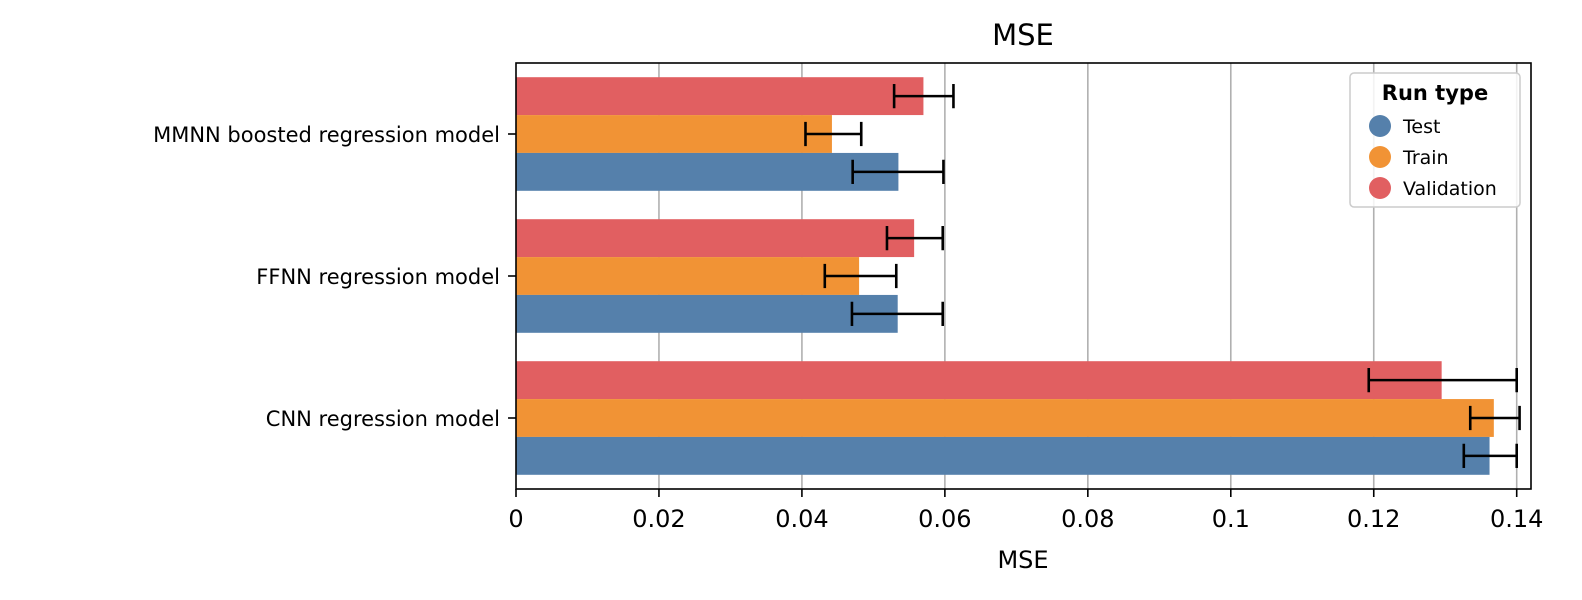  I want to click on legend-label: Train, so click(1425, 158).